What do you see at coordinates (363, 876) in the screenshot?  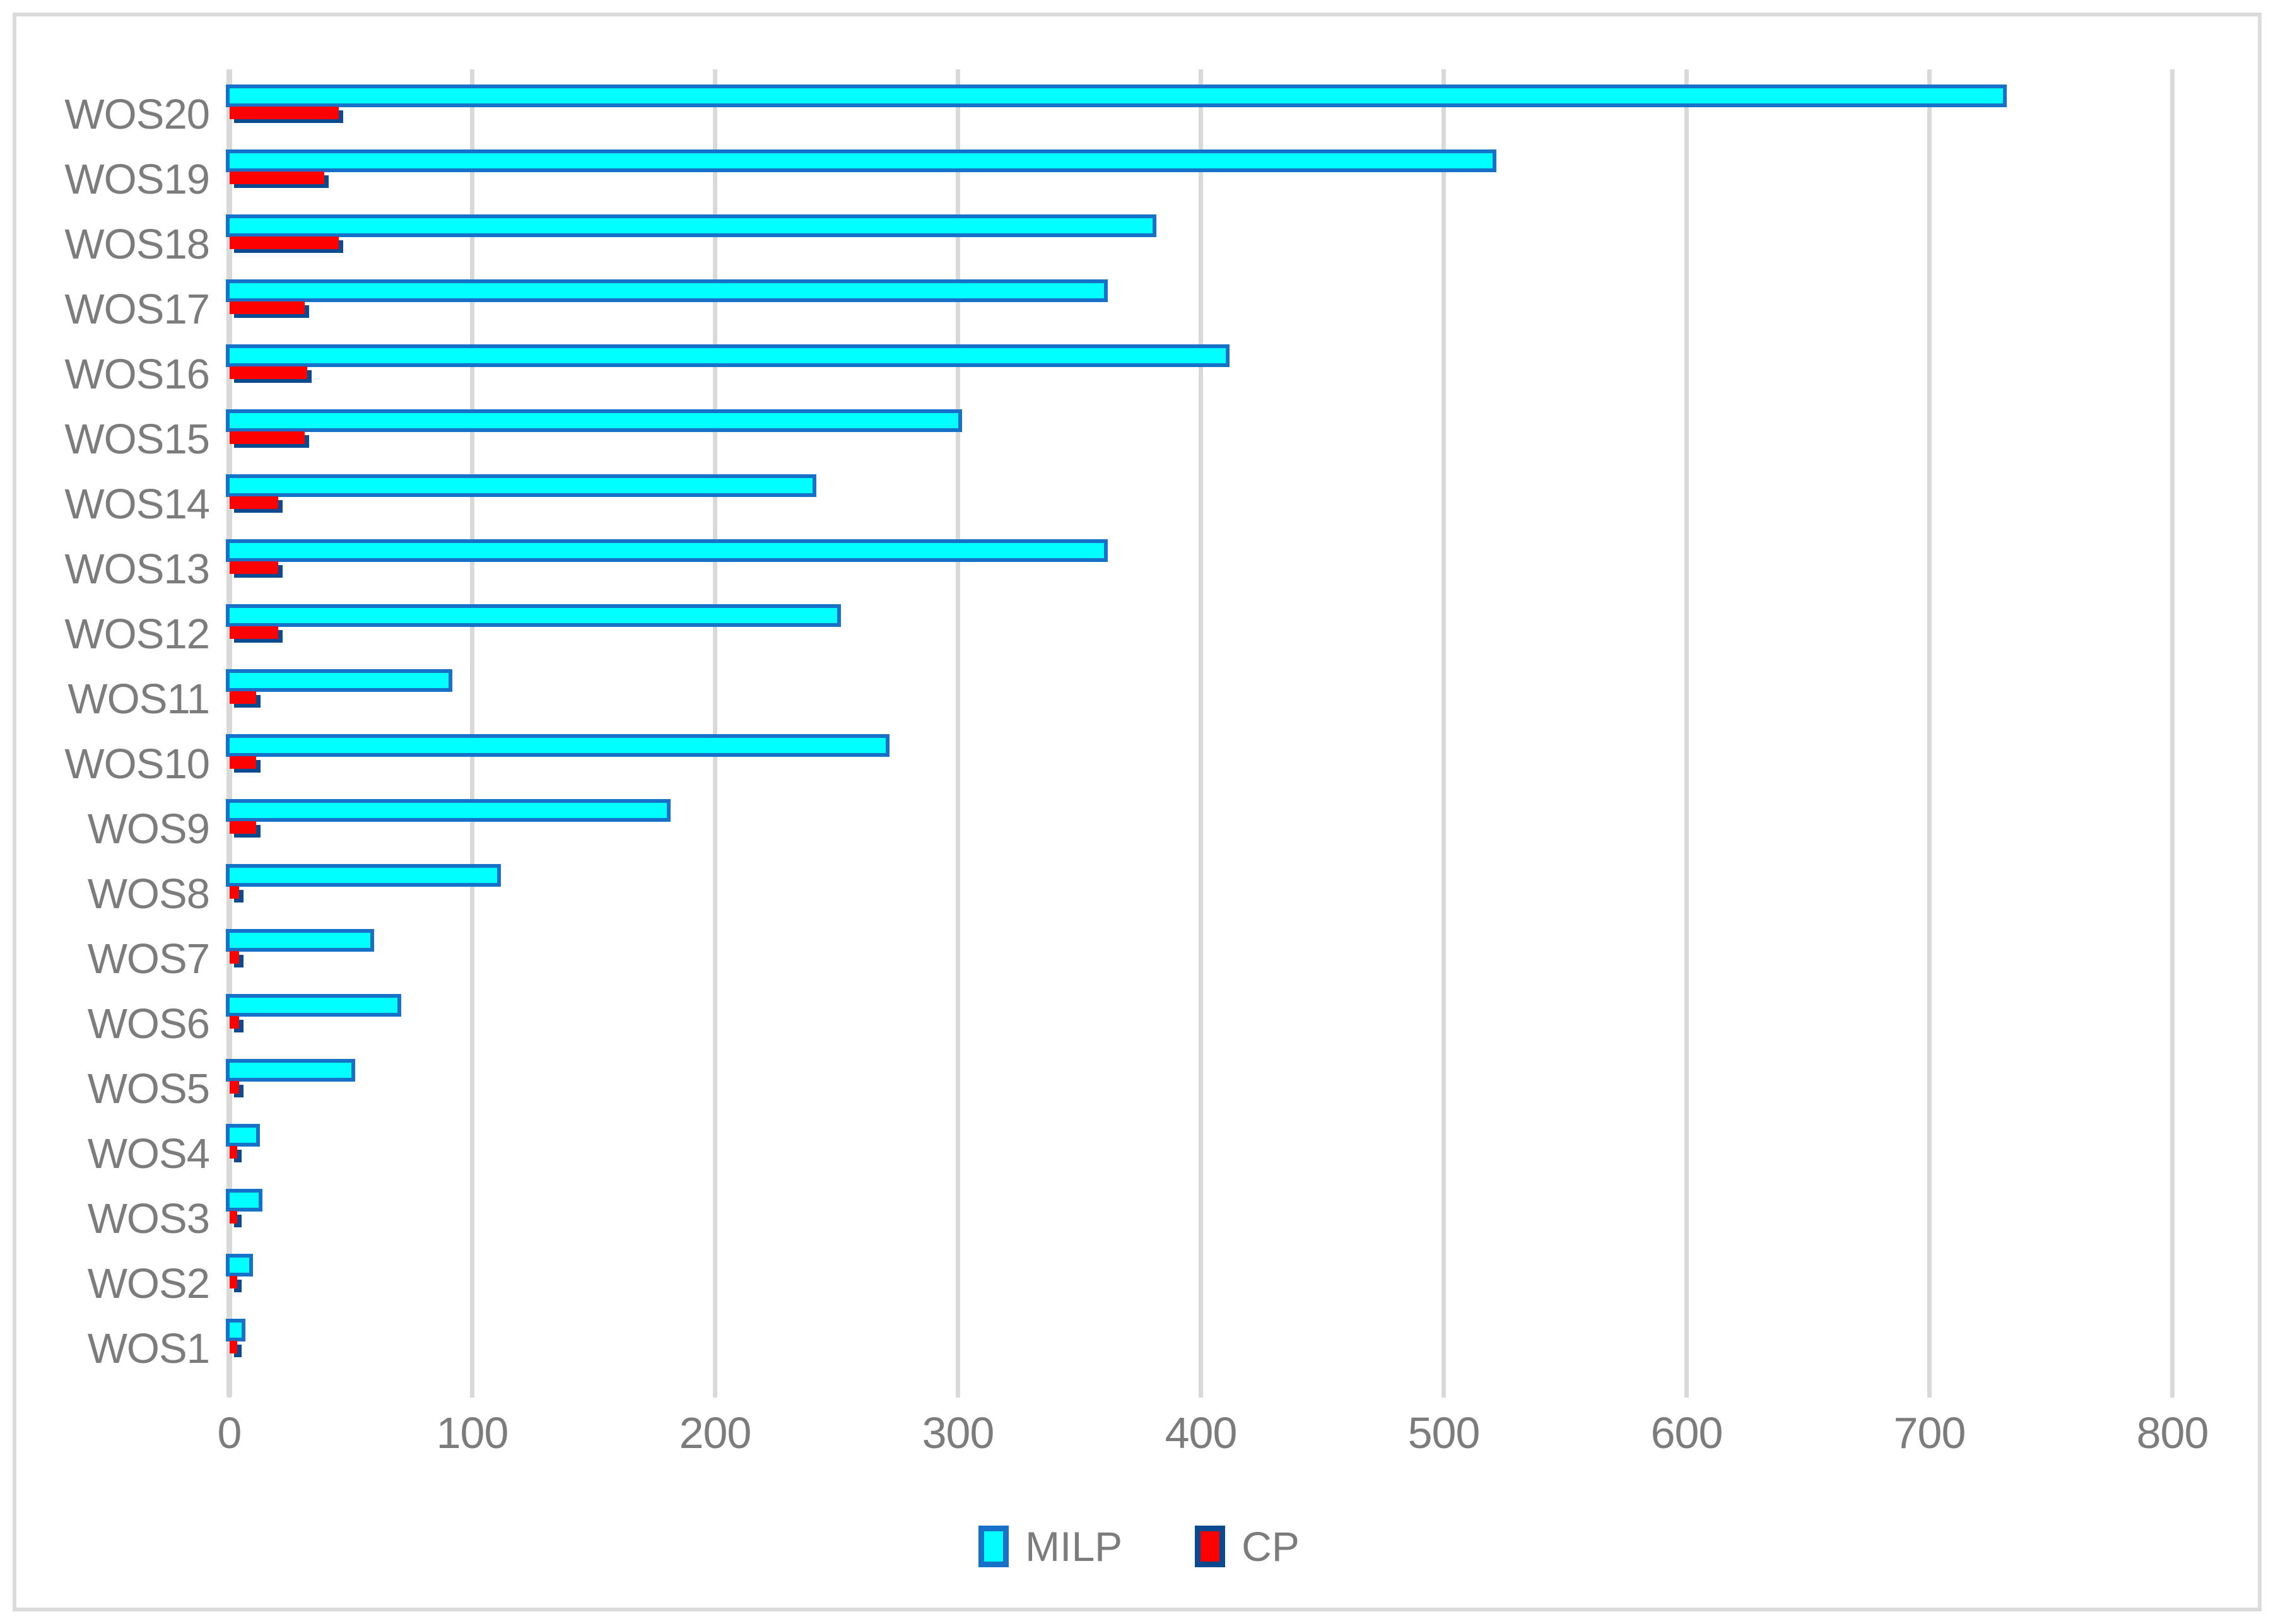 I see `bar-milp-wos8` at bounding box center [363, 876].